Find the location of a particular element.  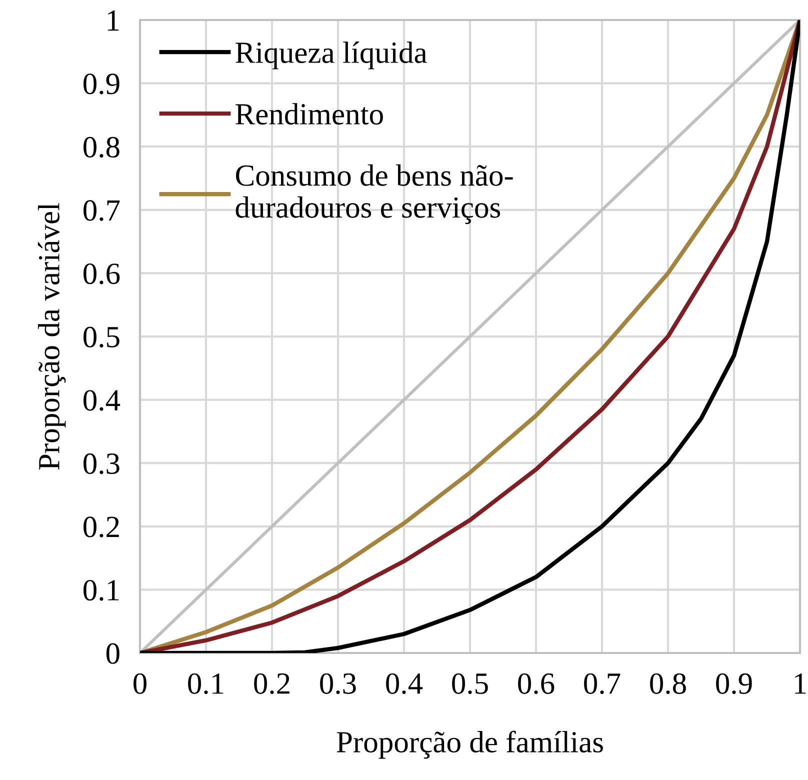

x-tick-label: 0.4 is located at coordinates (404, 683).